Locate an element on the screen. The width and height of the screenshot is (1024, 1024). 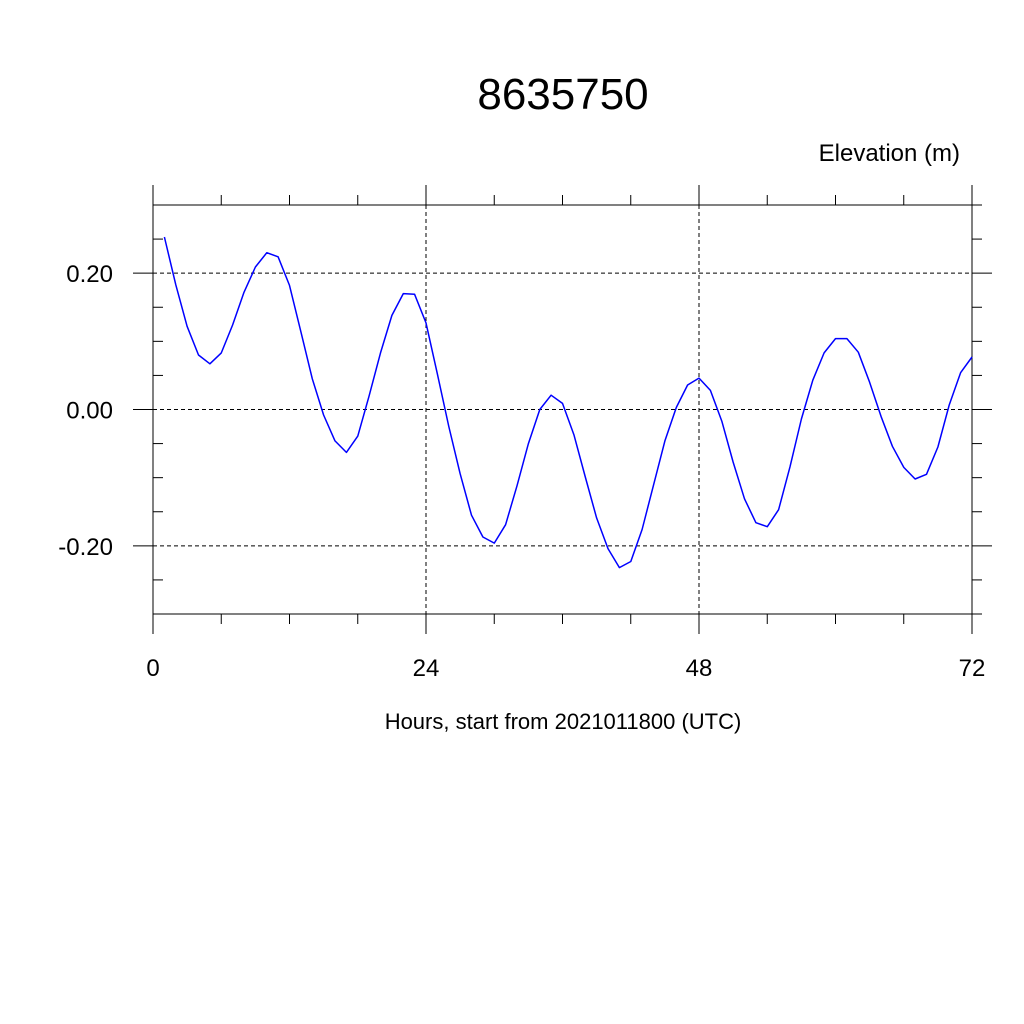
y-axis-label: Elevation (m) is located at coordinates (889, 153).